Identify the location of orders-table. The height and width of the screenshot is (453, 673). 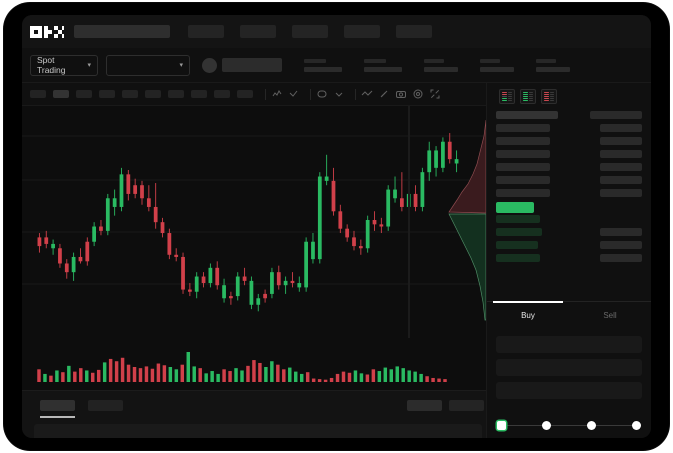
(258, 431).